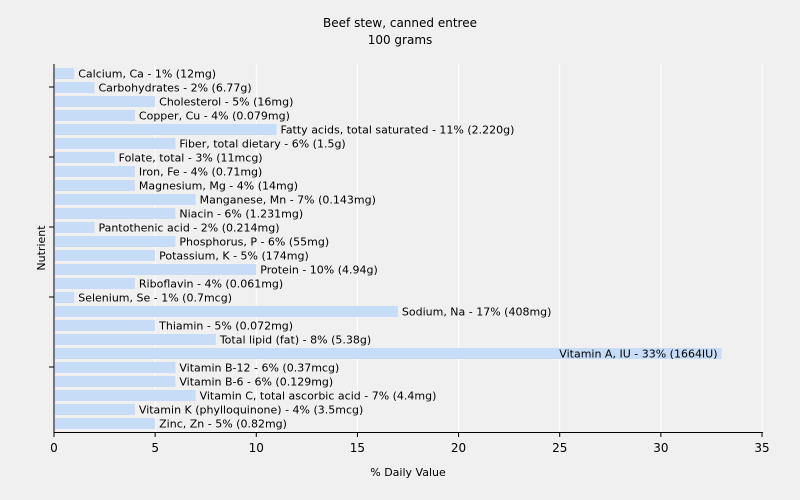 This screenshot has height=500, width=800. Describe the element at coordinates (288, 200) in the screenshot. I see `bar-label: Manganese, Mn - 7% (0.143mg)` at that location.